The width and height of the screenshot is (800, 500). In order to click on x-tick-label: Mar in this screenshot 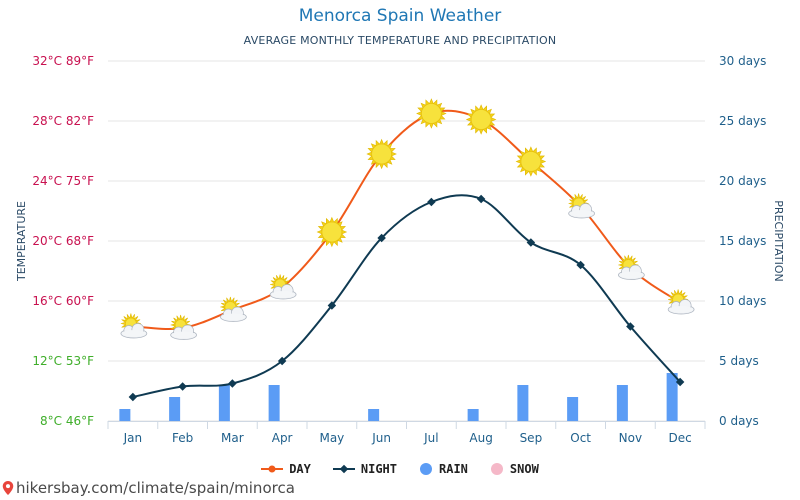, I will do `click(232, 438)`.